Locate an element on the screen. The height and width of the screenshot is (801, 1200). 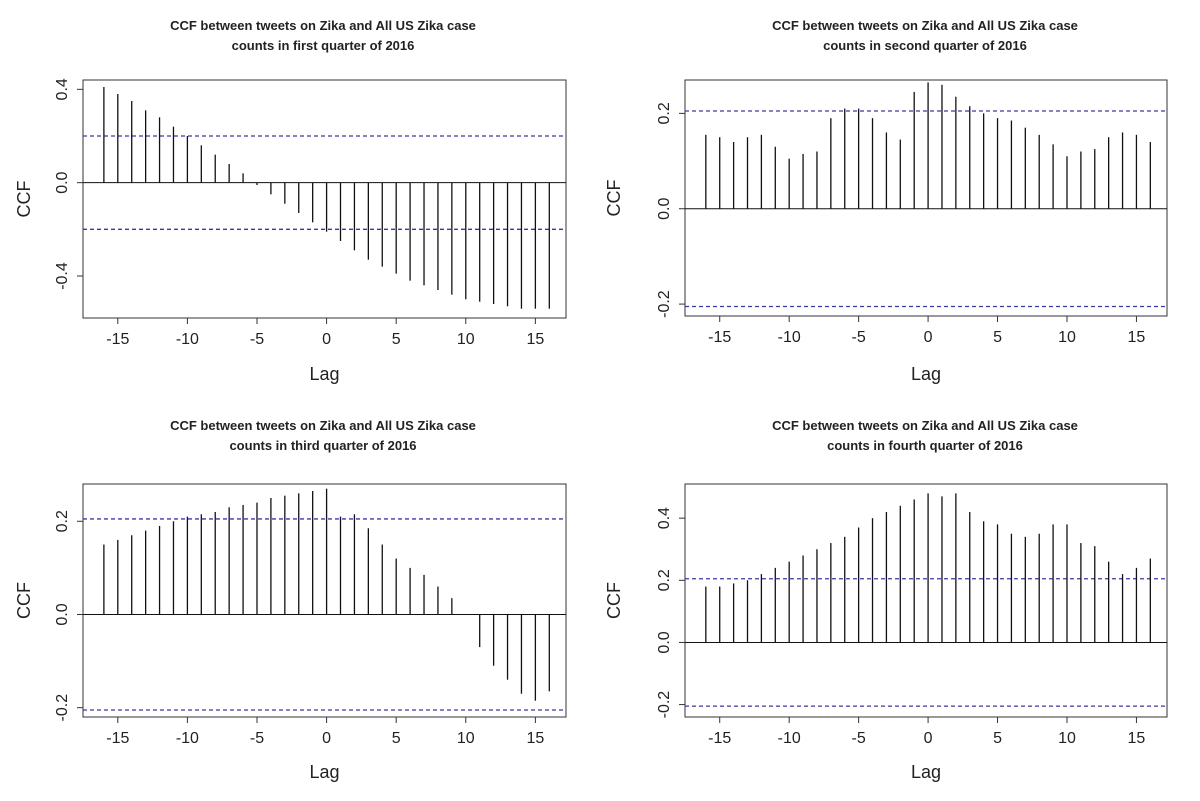
chart-title-line2: counts in second quarter of 2016 is located at coordinates (925, 45).